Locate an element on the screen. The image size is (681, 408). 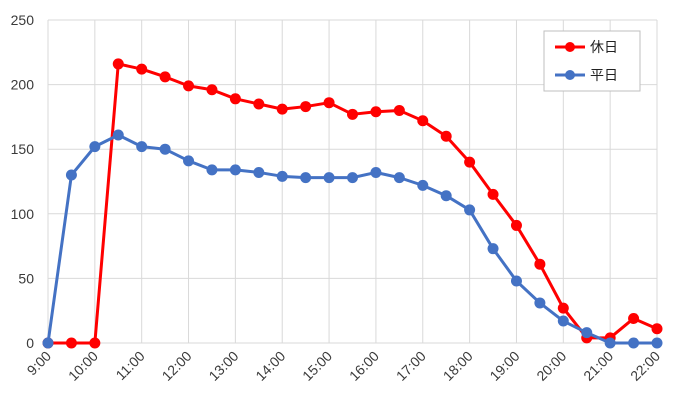
y-tick-label: 0 is located at coordinates (30, 343).